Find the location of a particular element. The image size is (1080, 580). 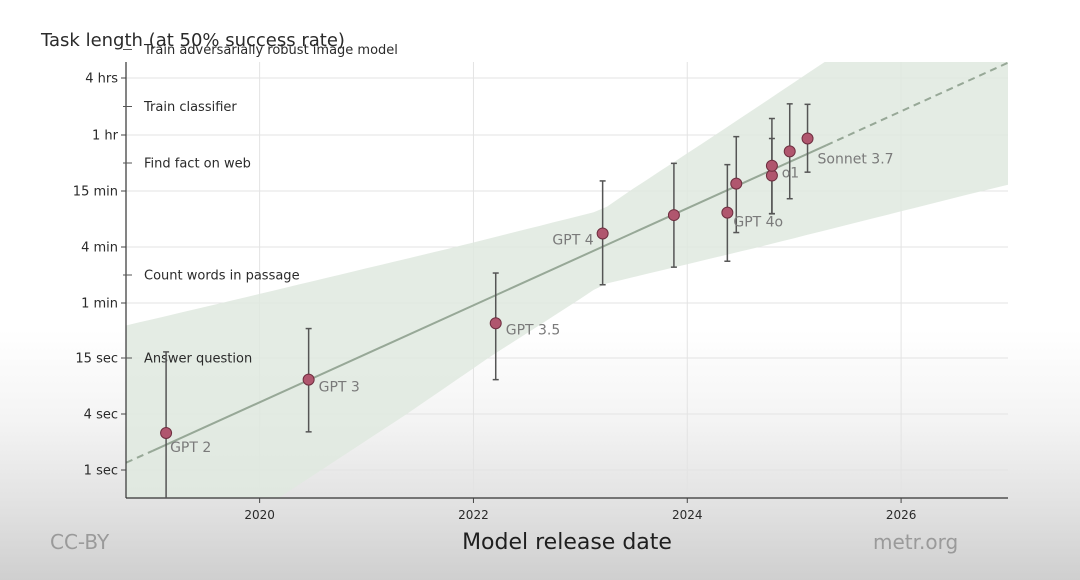

x-tick-label: 2020 is located at coordinates (259, 515).